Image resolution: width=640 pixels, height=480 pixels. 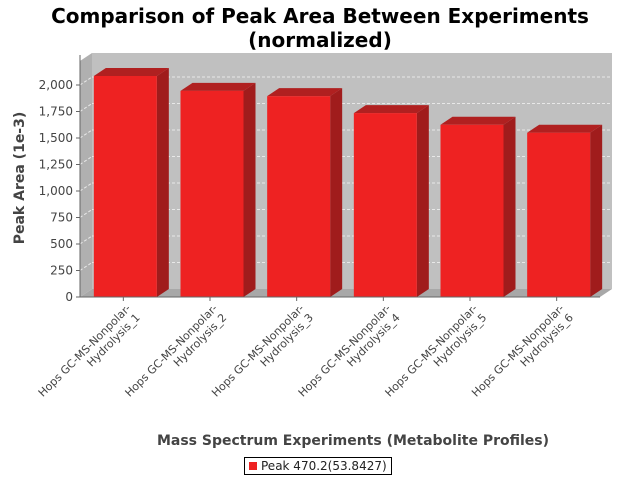 What do you see at coordinates (56, 85) in the screenshot?
I see `y-tick-label: 2,000` at bounding box center [56, 85].